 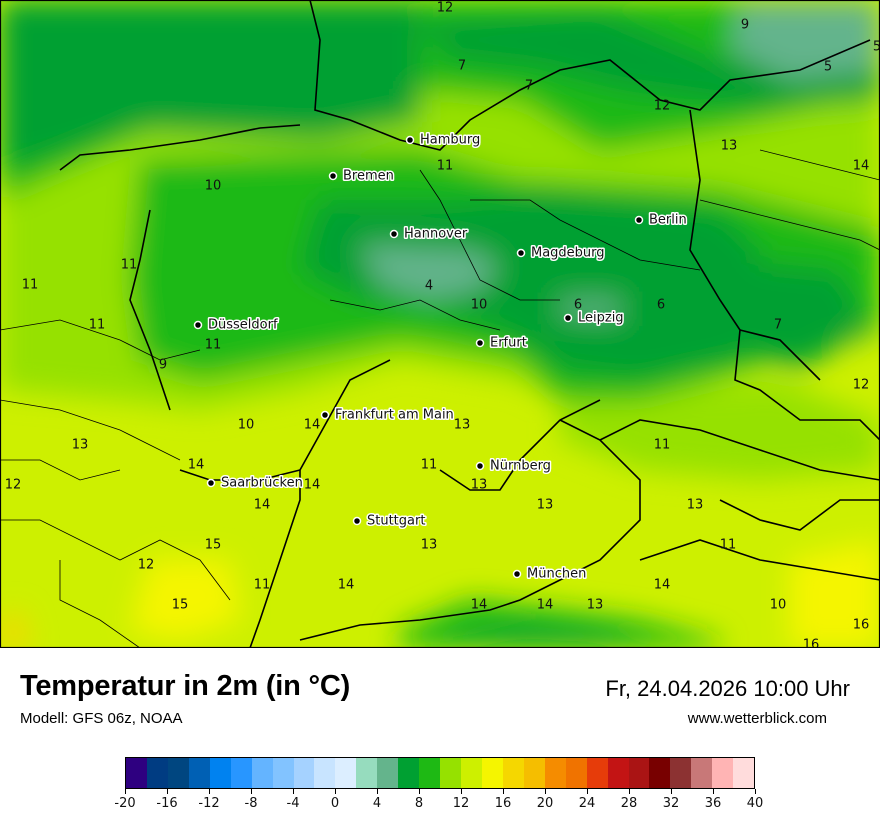 What do you see at coordinates (671, 803) in the screenshot?
I see `colorbar-tick-label: 32` at bounding box center [671, 803].